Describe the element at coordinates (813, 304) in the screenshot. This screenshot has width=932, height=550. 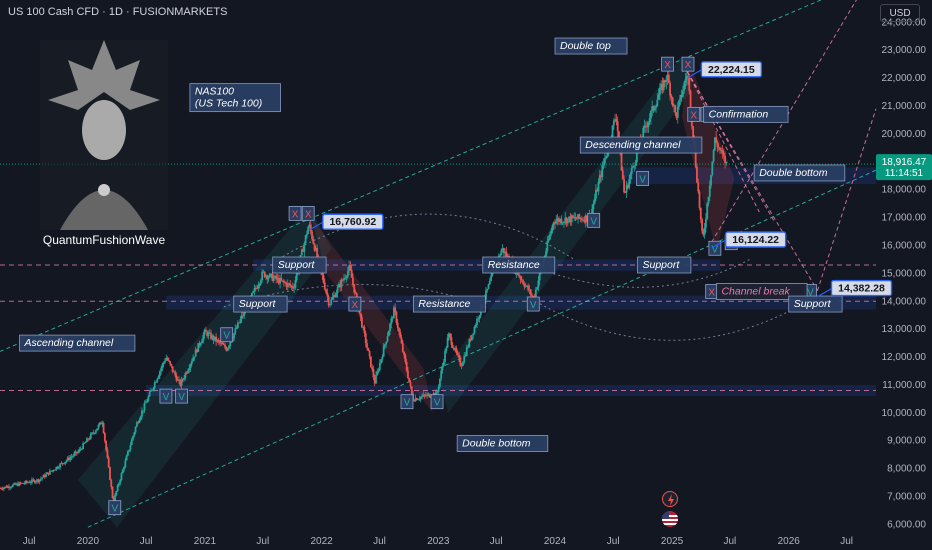
I see `annotation-support-4: Support` at that location.